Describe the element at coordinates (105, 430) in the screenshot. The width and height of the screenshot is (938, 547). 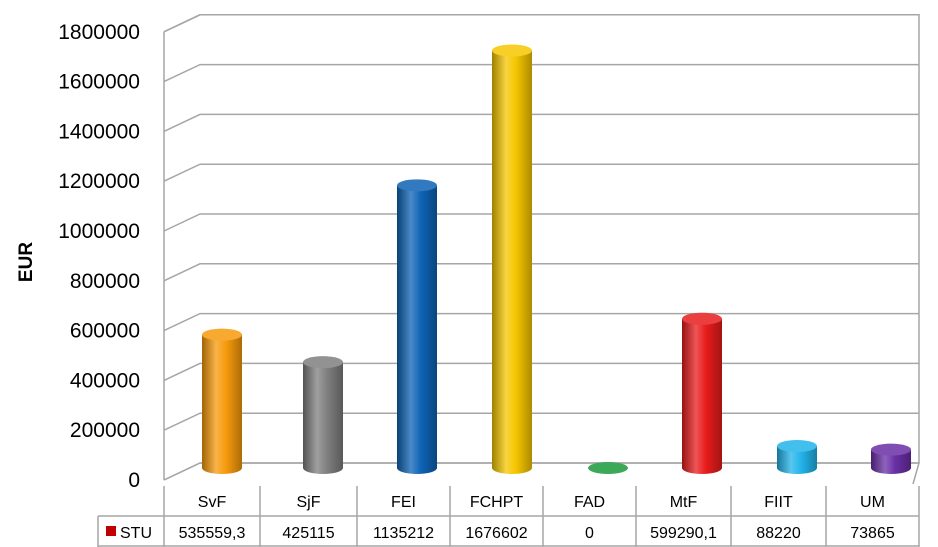
I see `y-tick-label: 200000` at that location.